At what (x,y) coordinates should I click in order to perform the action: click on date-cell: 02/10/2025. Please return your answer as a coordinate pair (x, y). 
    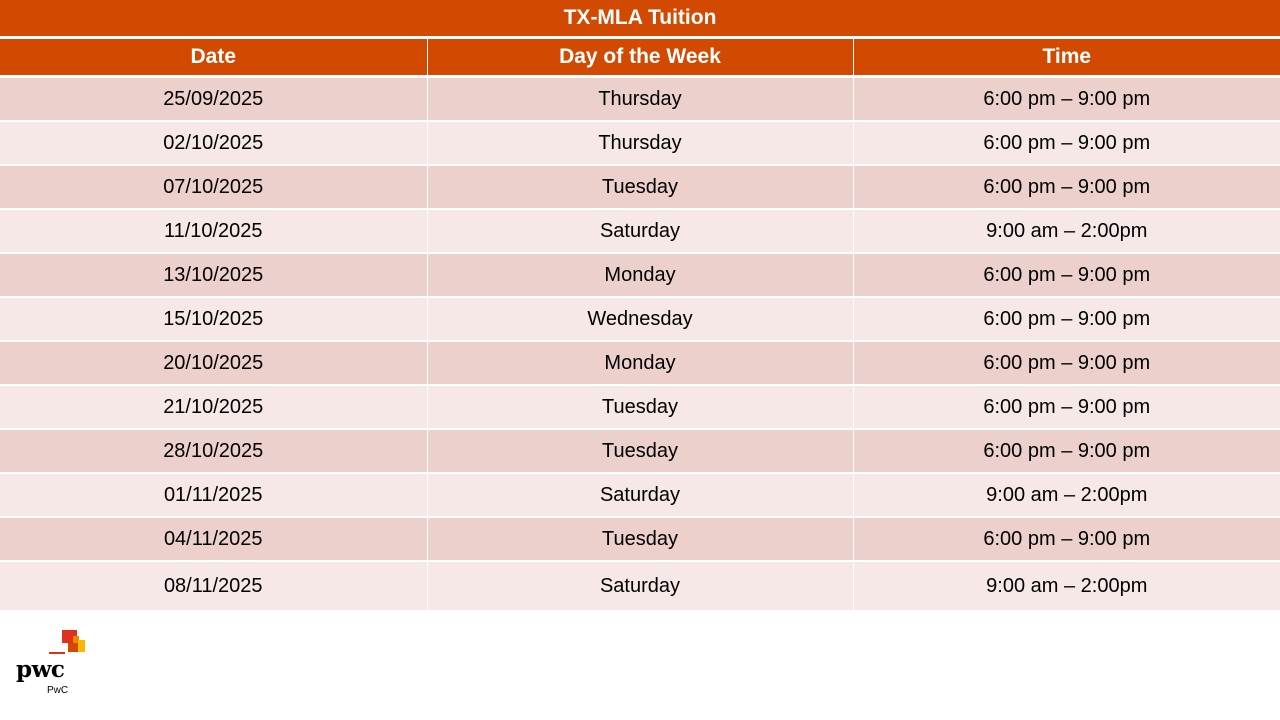
    Looking at the image, I should click on (214, 143).